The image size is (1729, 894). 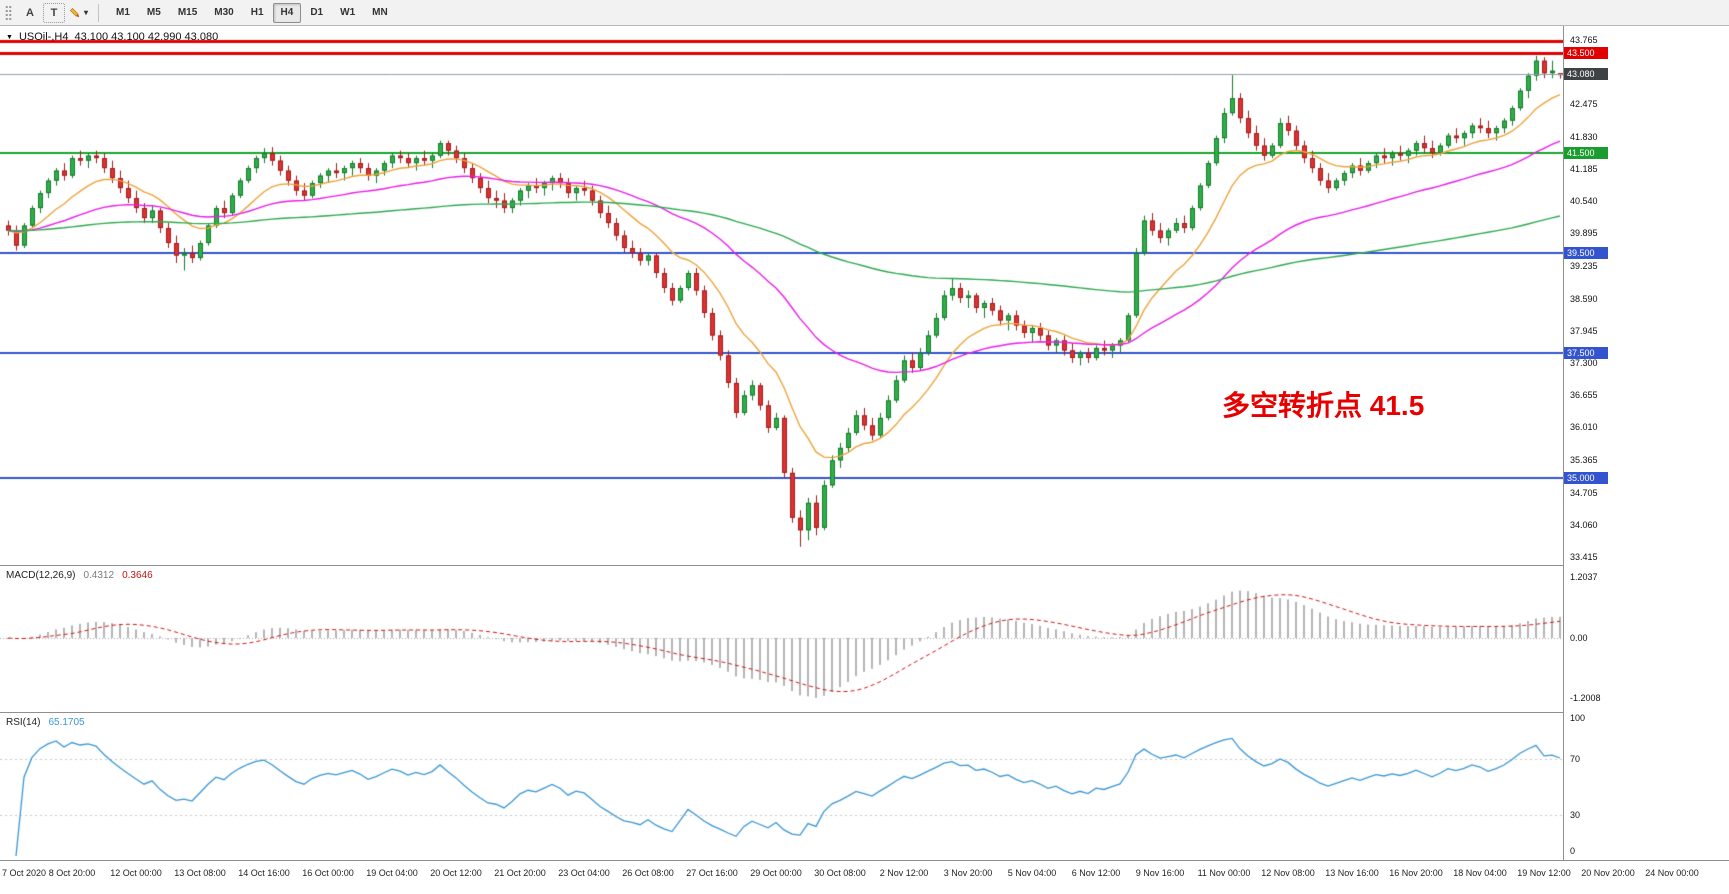 I want to click on price-tick-label: 33.415, so click(x=1584, y=557).